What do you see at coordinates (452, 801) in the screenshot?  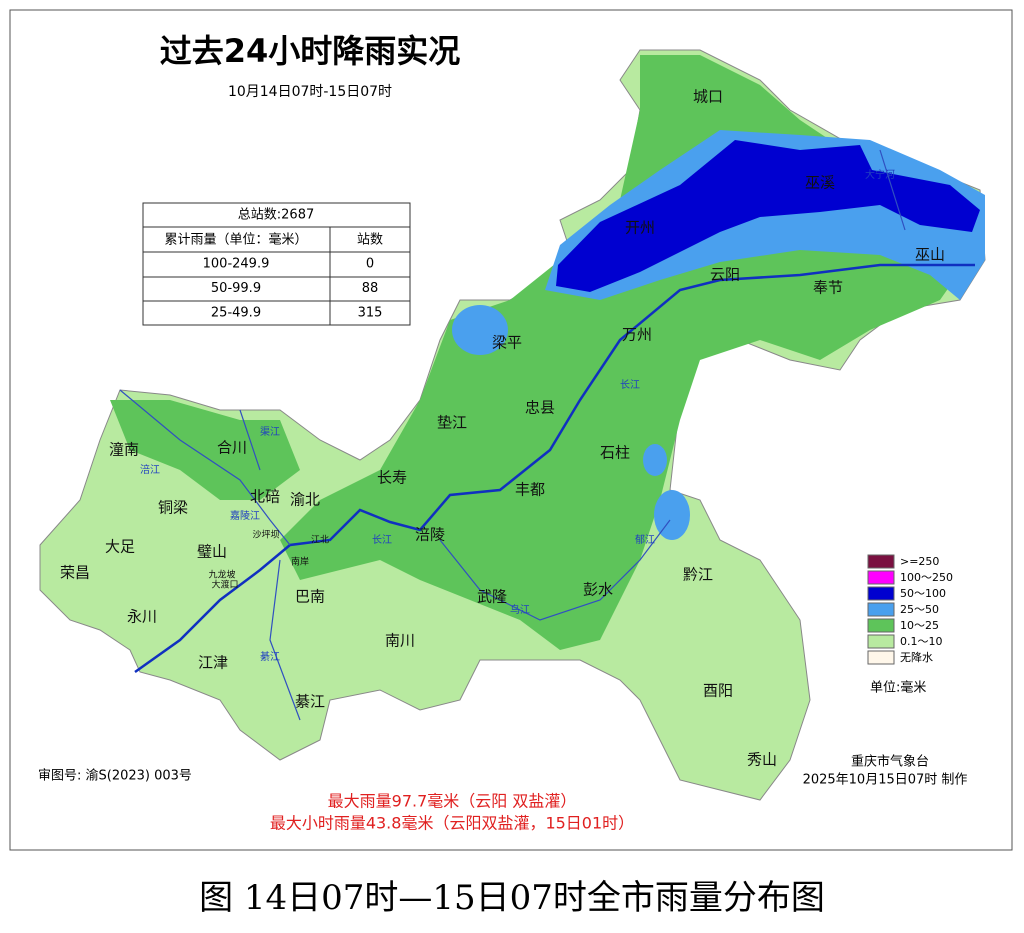 I see `max-rain: 最大雨量97.7毫米（云阳 双盐灌）` at bounding box center [452, 801].